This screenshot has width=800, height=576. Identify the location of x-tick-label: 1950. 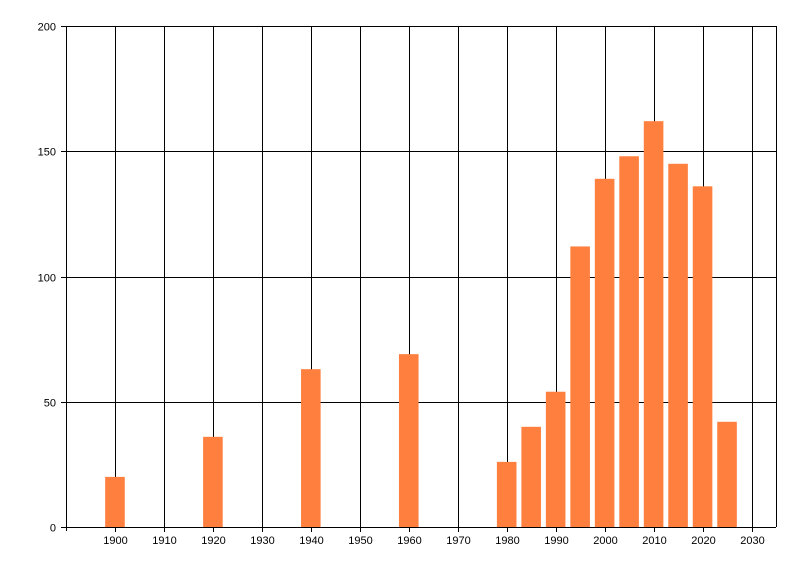
(360, 541).